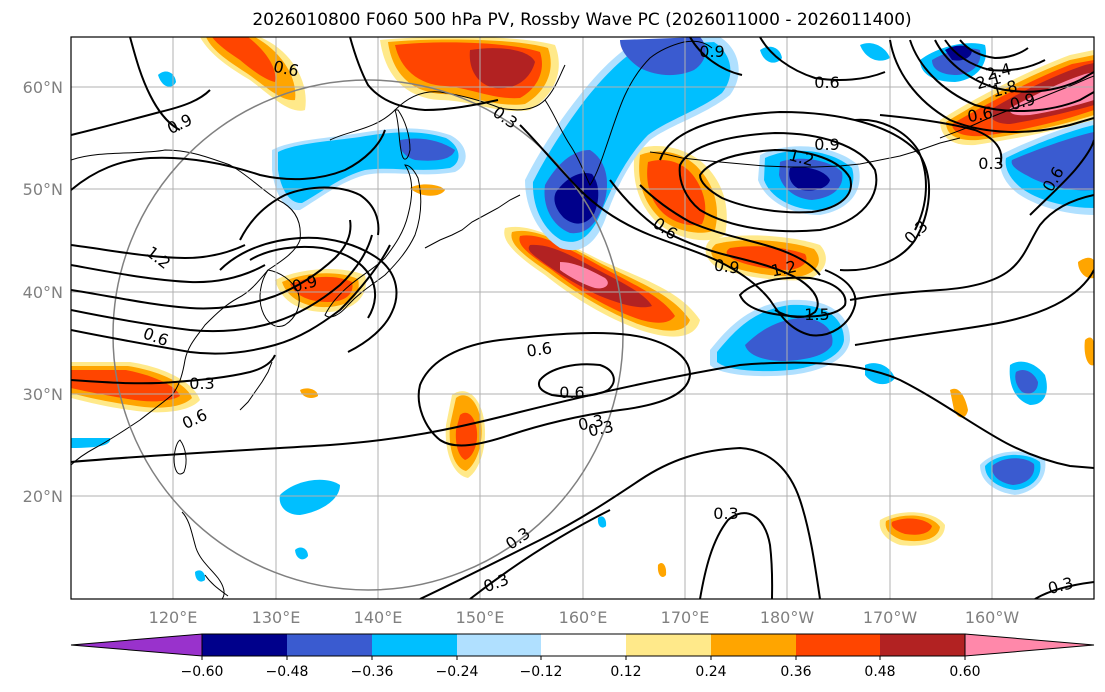 The height and width of the screenshot is (692, 1105). Describe the element at coordinates (287, 672) in the screenshot. I see `colorbar-tick-label: −0.48` at that location.